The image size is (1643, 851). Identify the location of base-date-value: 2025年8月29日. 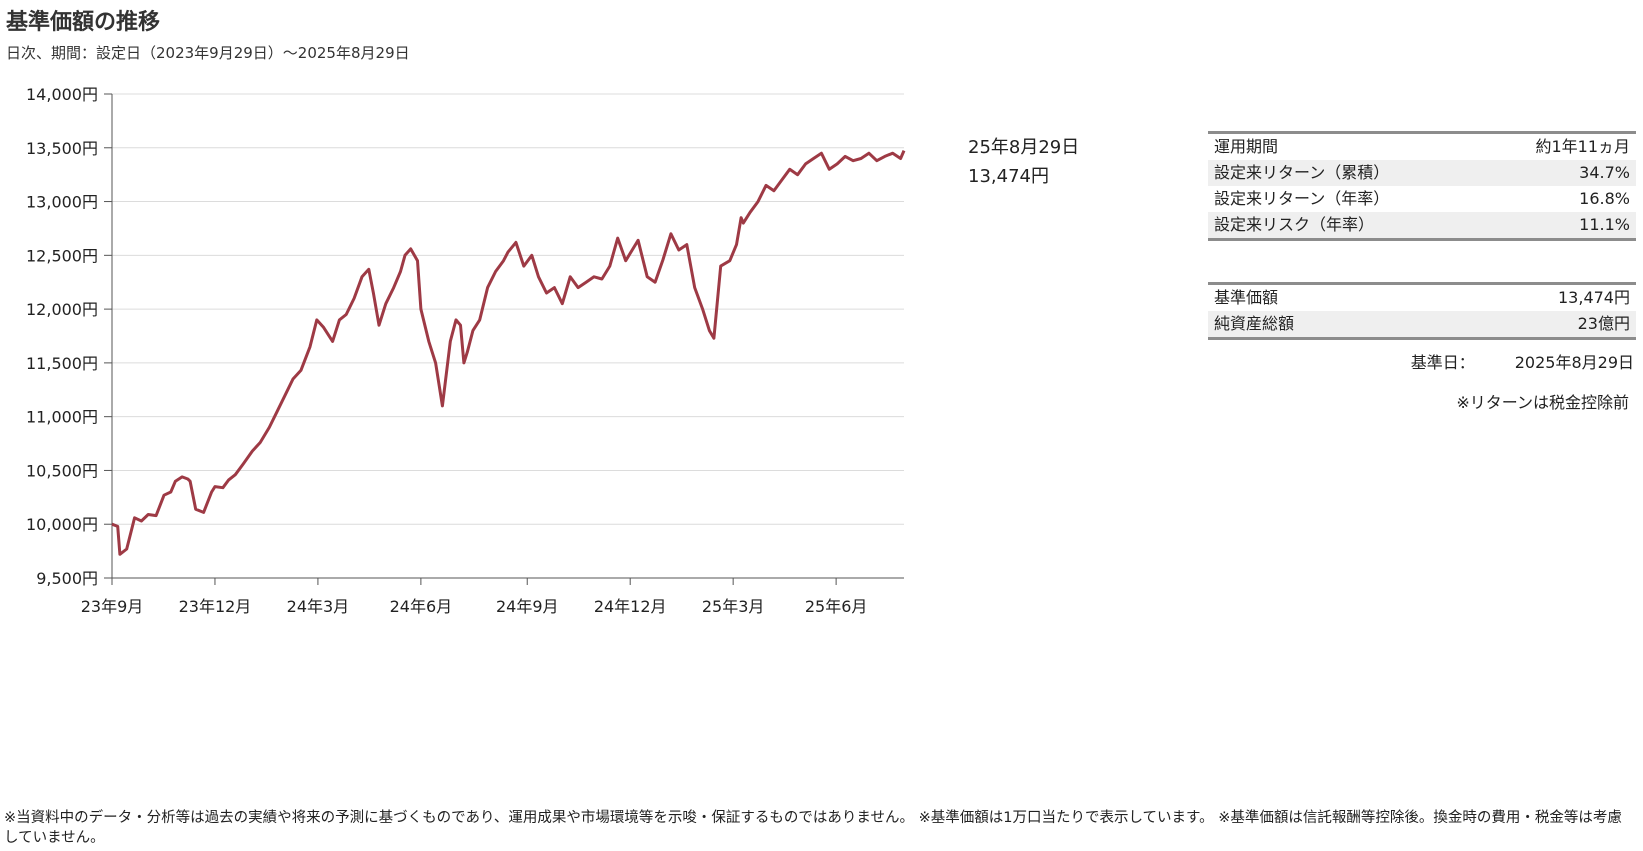
(1574, 362).